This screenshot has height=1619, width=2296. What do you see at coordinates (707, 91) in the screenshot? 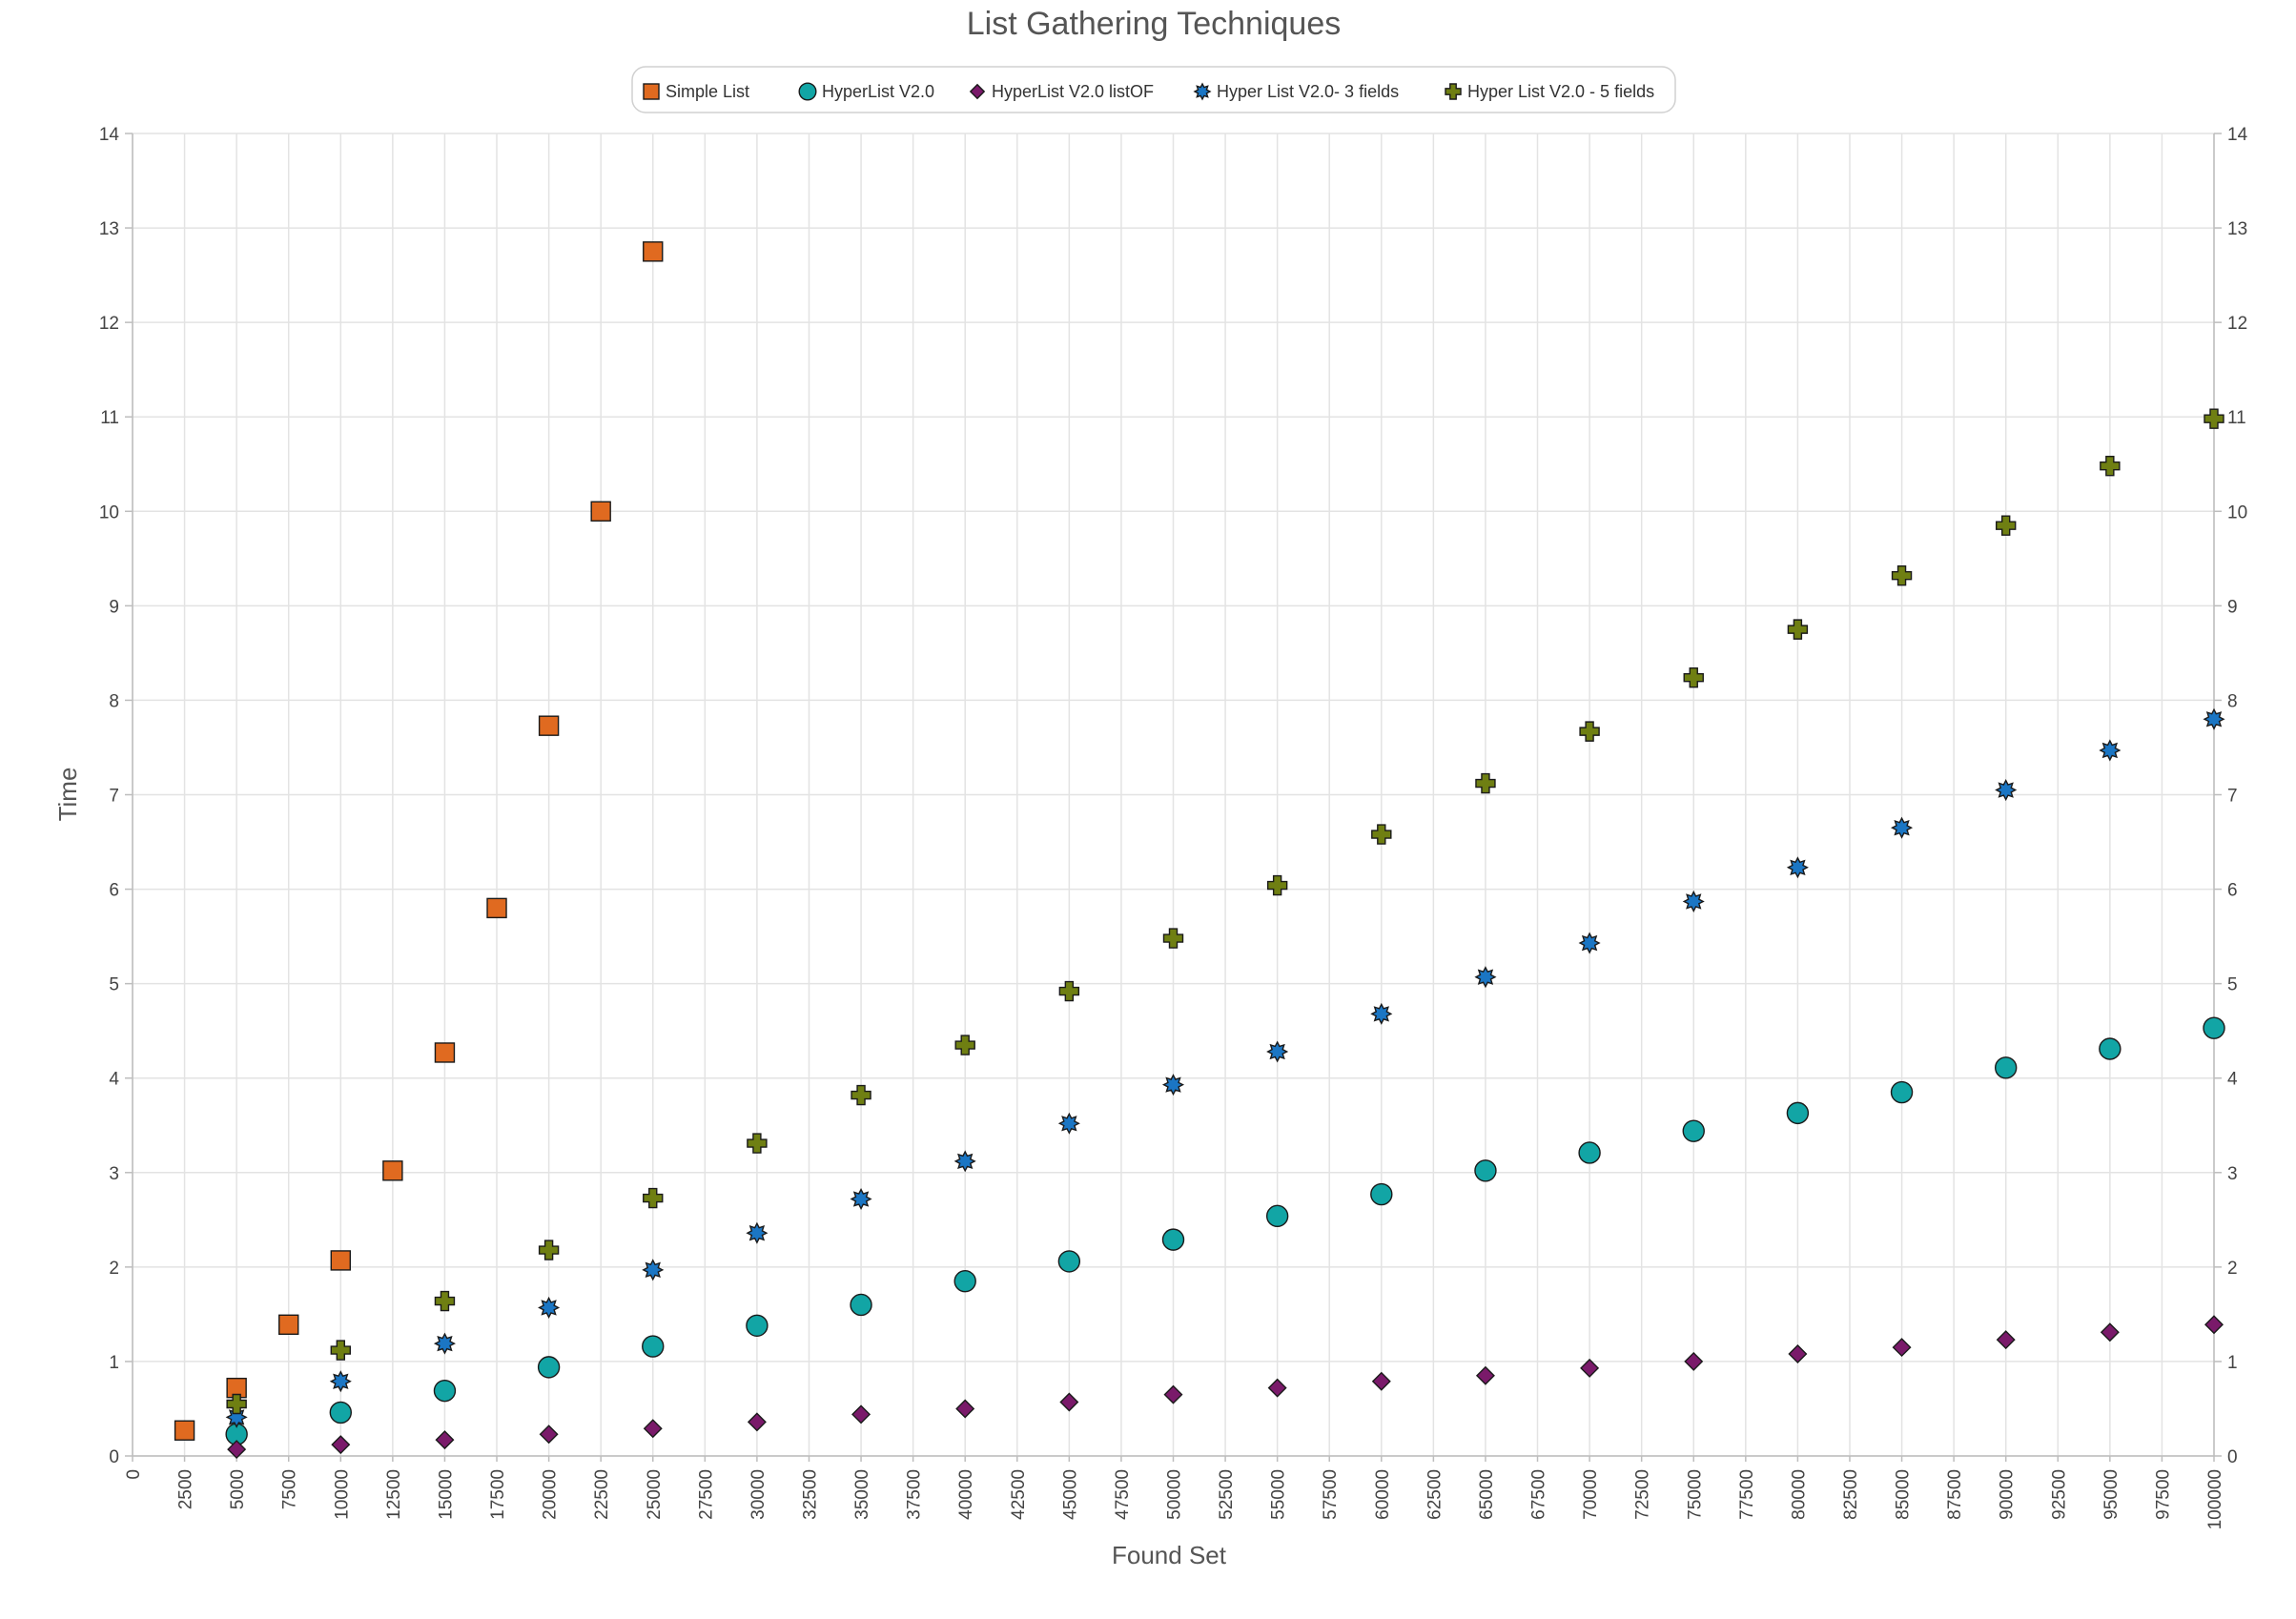
I see `legend-label: Simple List` at bounding box center [707, 91].